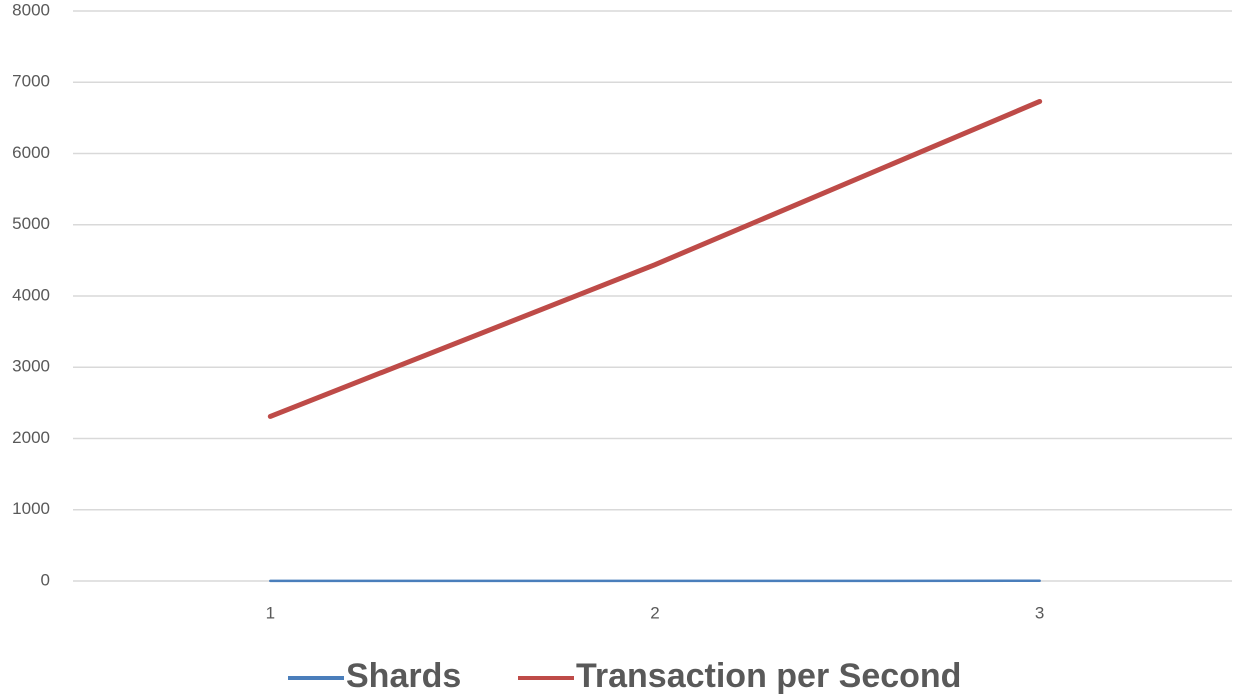  Describe the element at coordinates (403, 676) in the screenshot. I see `legend-label: Shards` at that location.